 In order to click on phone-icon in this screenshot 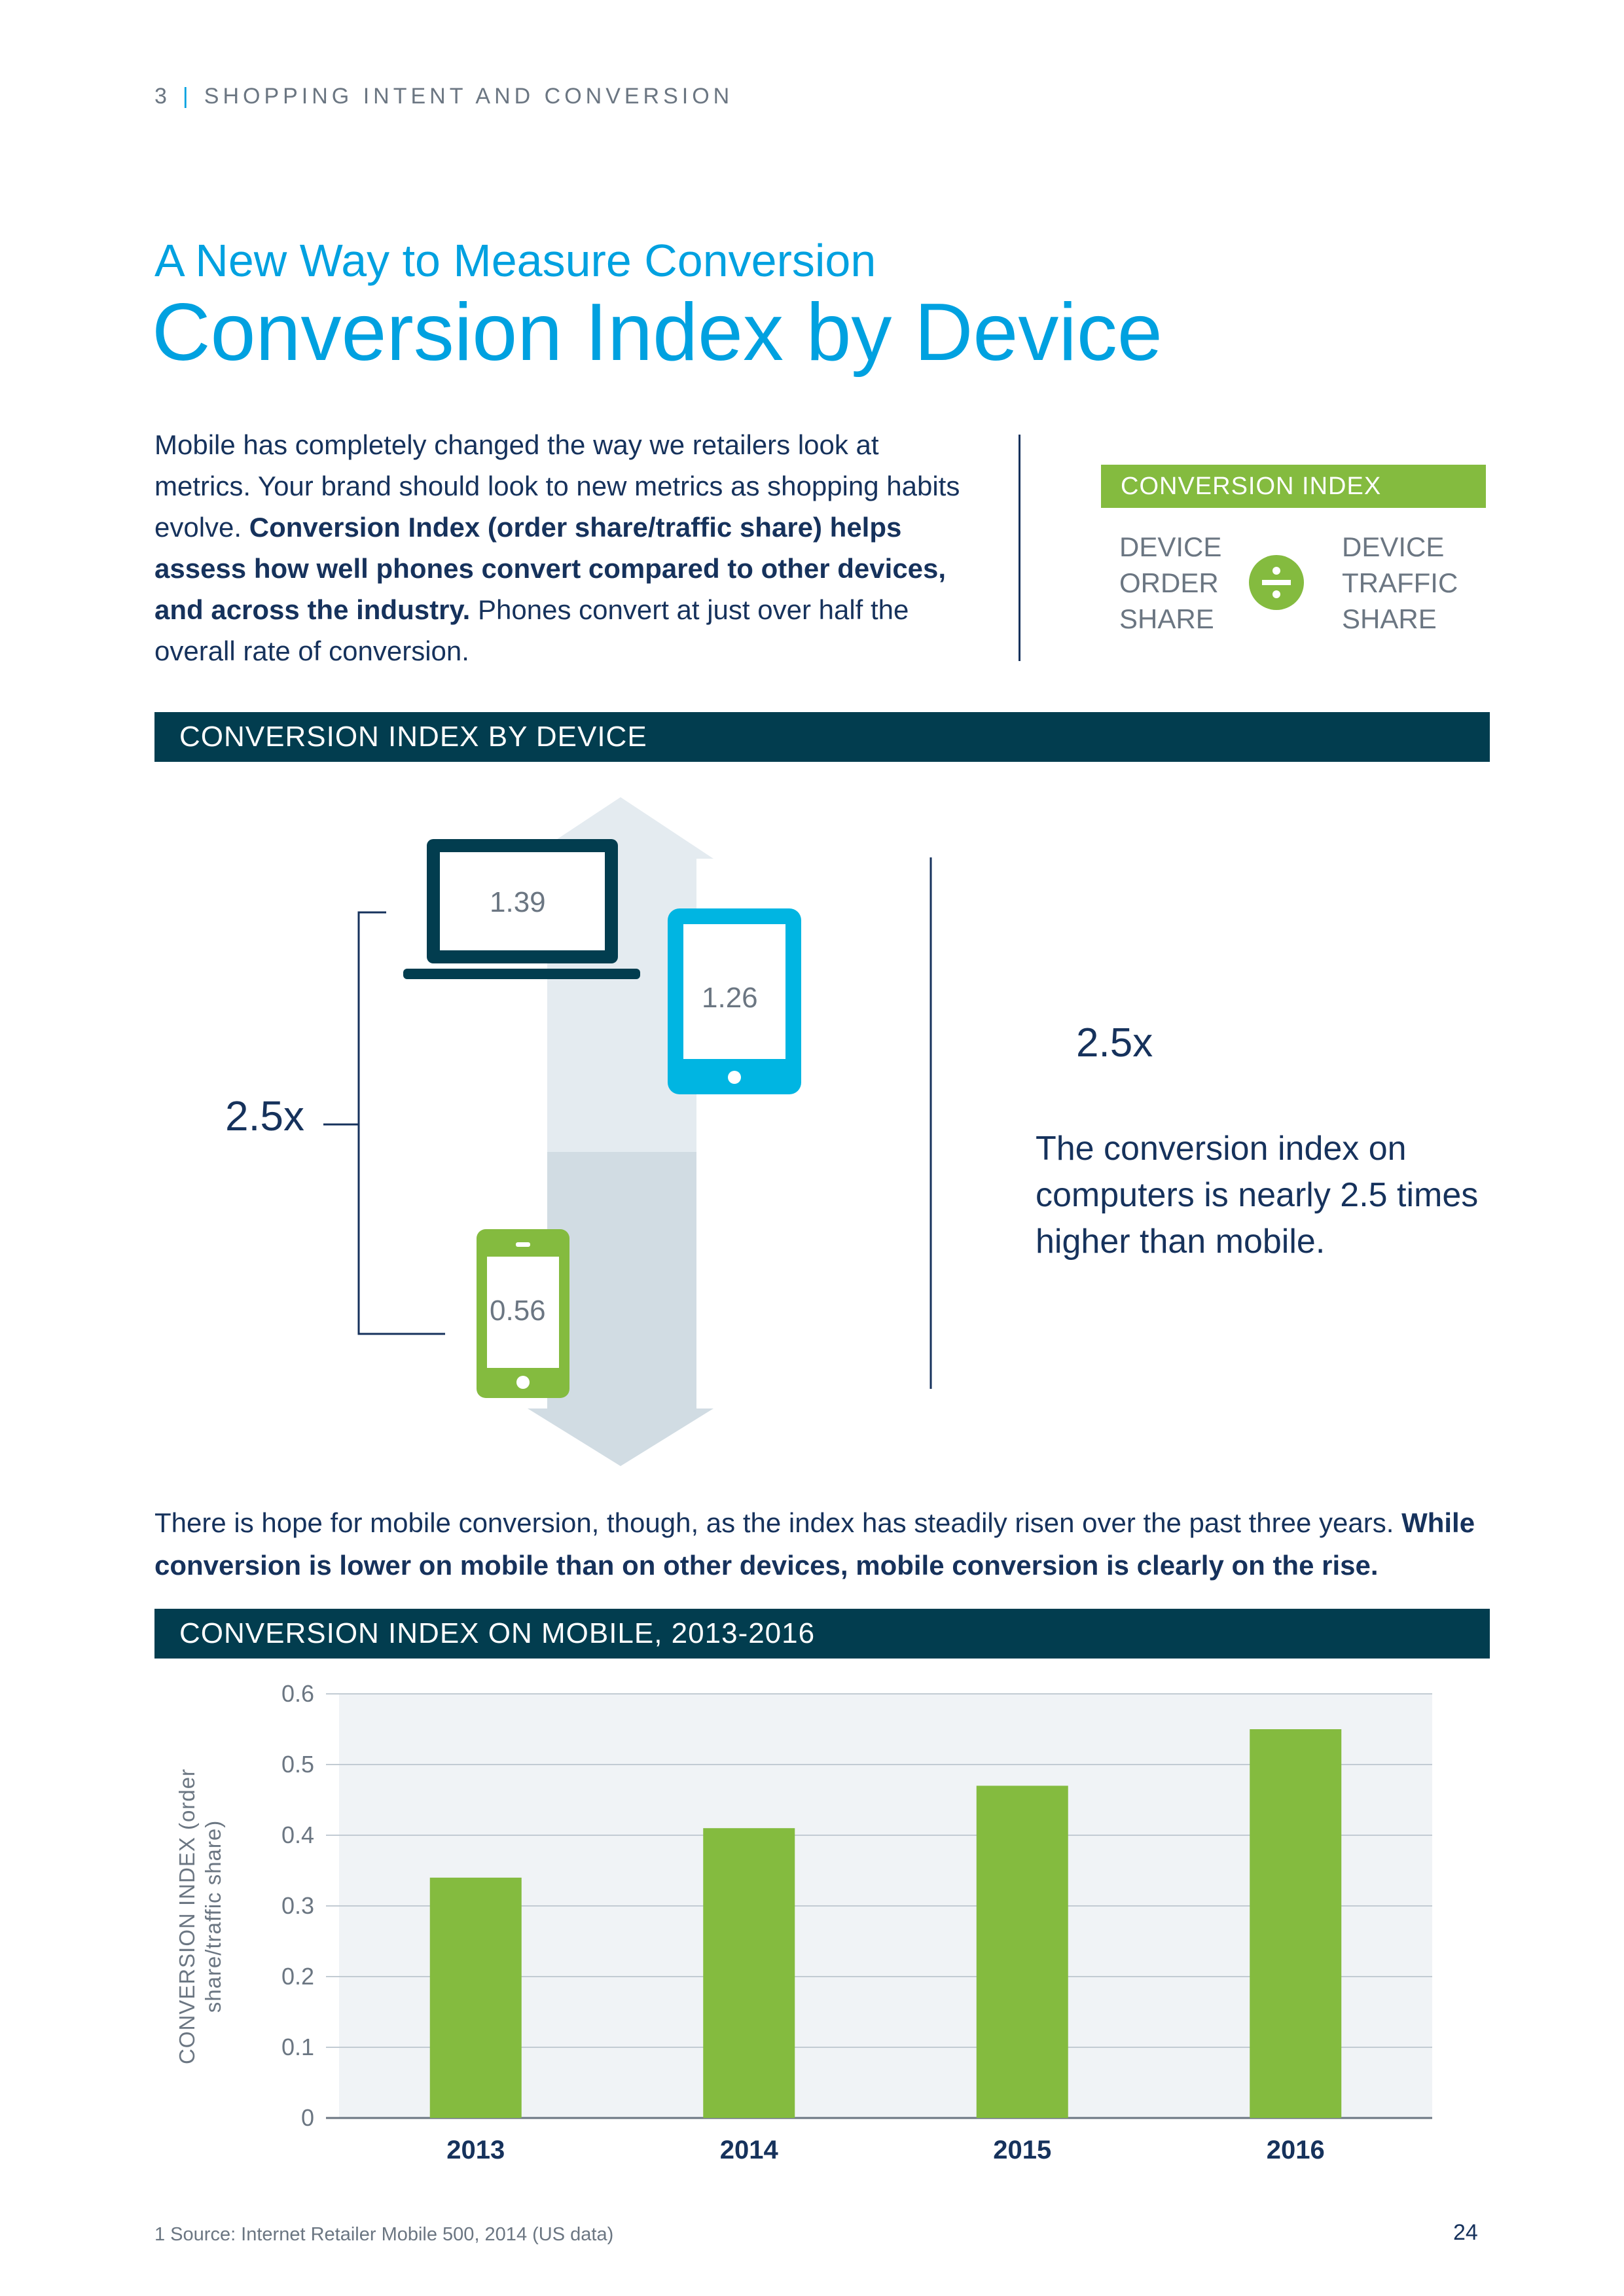, I will do `click(523, 1313)`.